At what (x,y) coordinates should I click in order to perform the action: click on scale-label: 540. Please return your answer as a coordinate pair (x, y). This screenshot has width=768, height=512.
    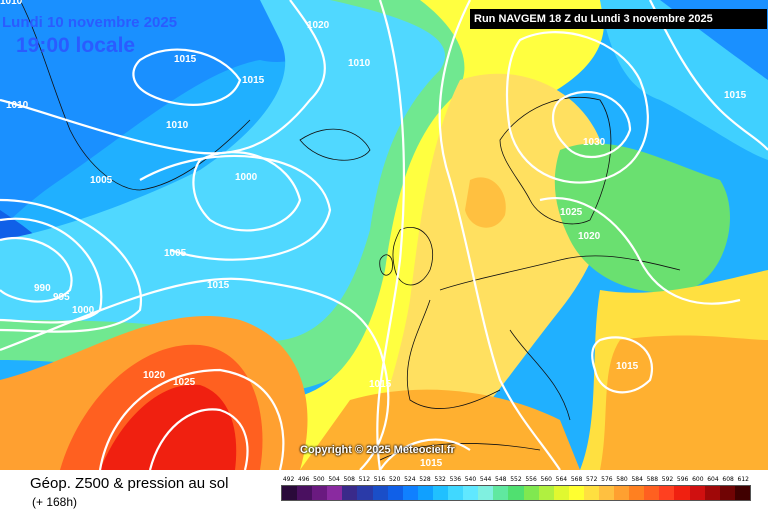
    Looking at the image, I should click on (470, 479).